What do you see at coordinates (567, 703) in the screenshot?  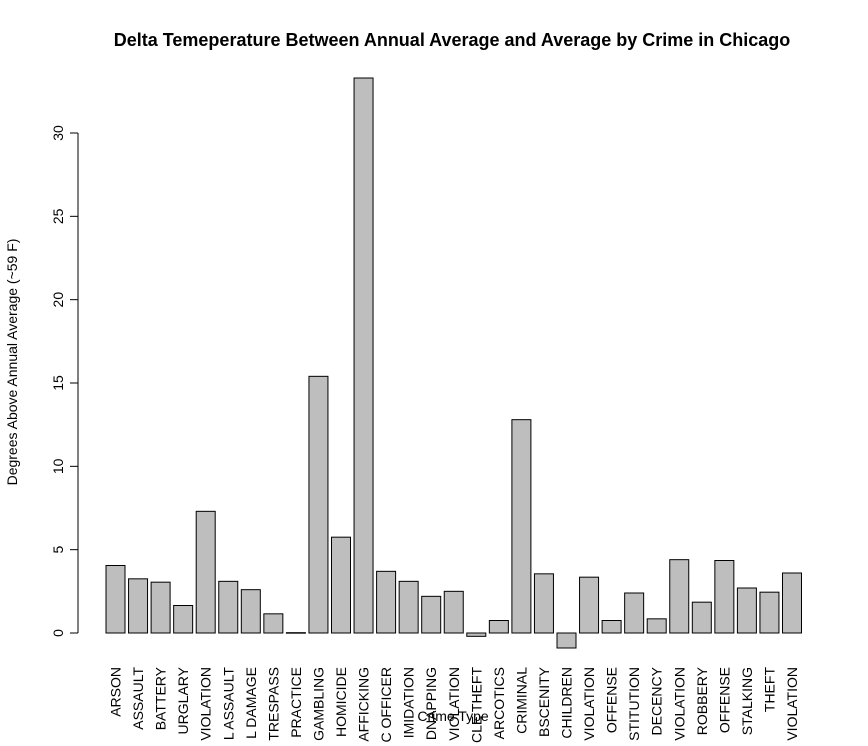 I see `x-tick-label: CHILDREN` at bounding box center [567, 703].